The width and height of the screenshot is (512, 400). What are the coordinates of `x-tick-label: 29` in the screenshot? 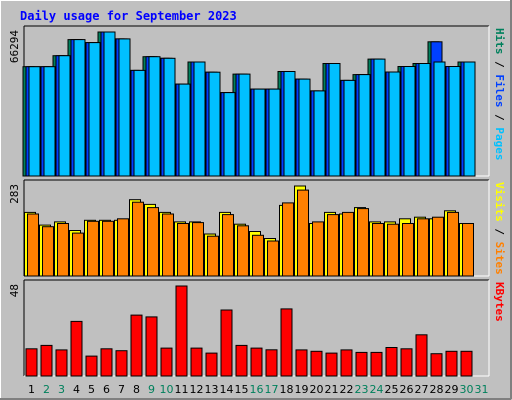 It's located at (452, 389).